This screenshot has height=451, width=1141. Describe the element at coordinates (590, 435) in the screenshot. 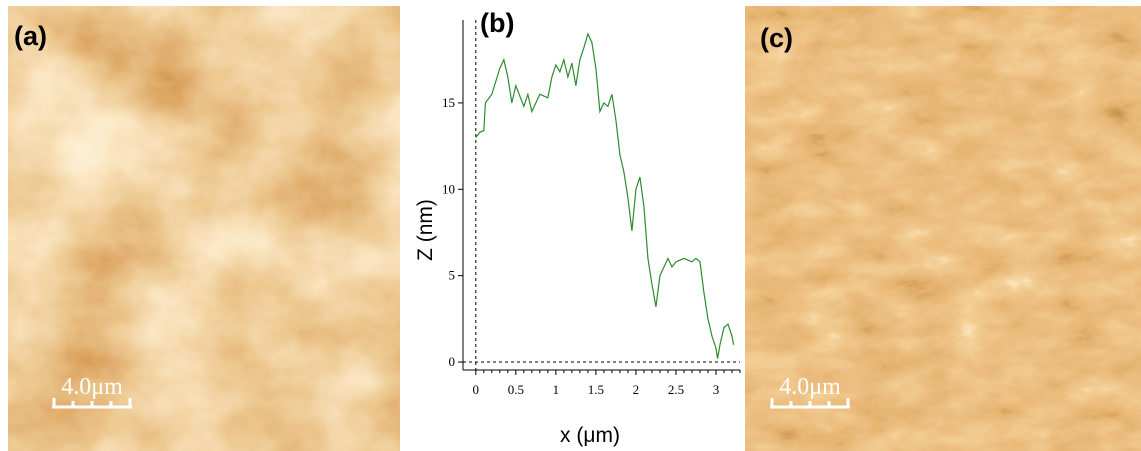

I see `x-axis-title: x (μm)` at that location.